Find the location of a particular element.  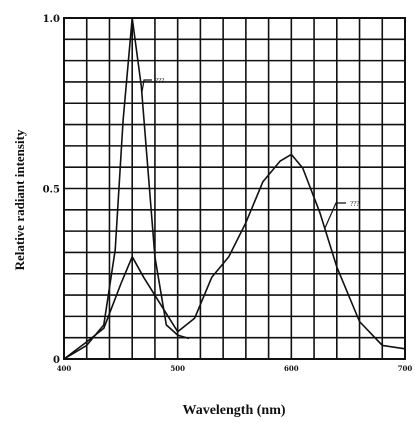

y-tick-label: 0 is located at coordinates (56, 360).